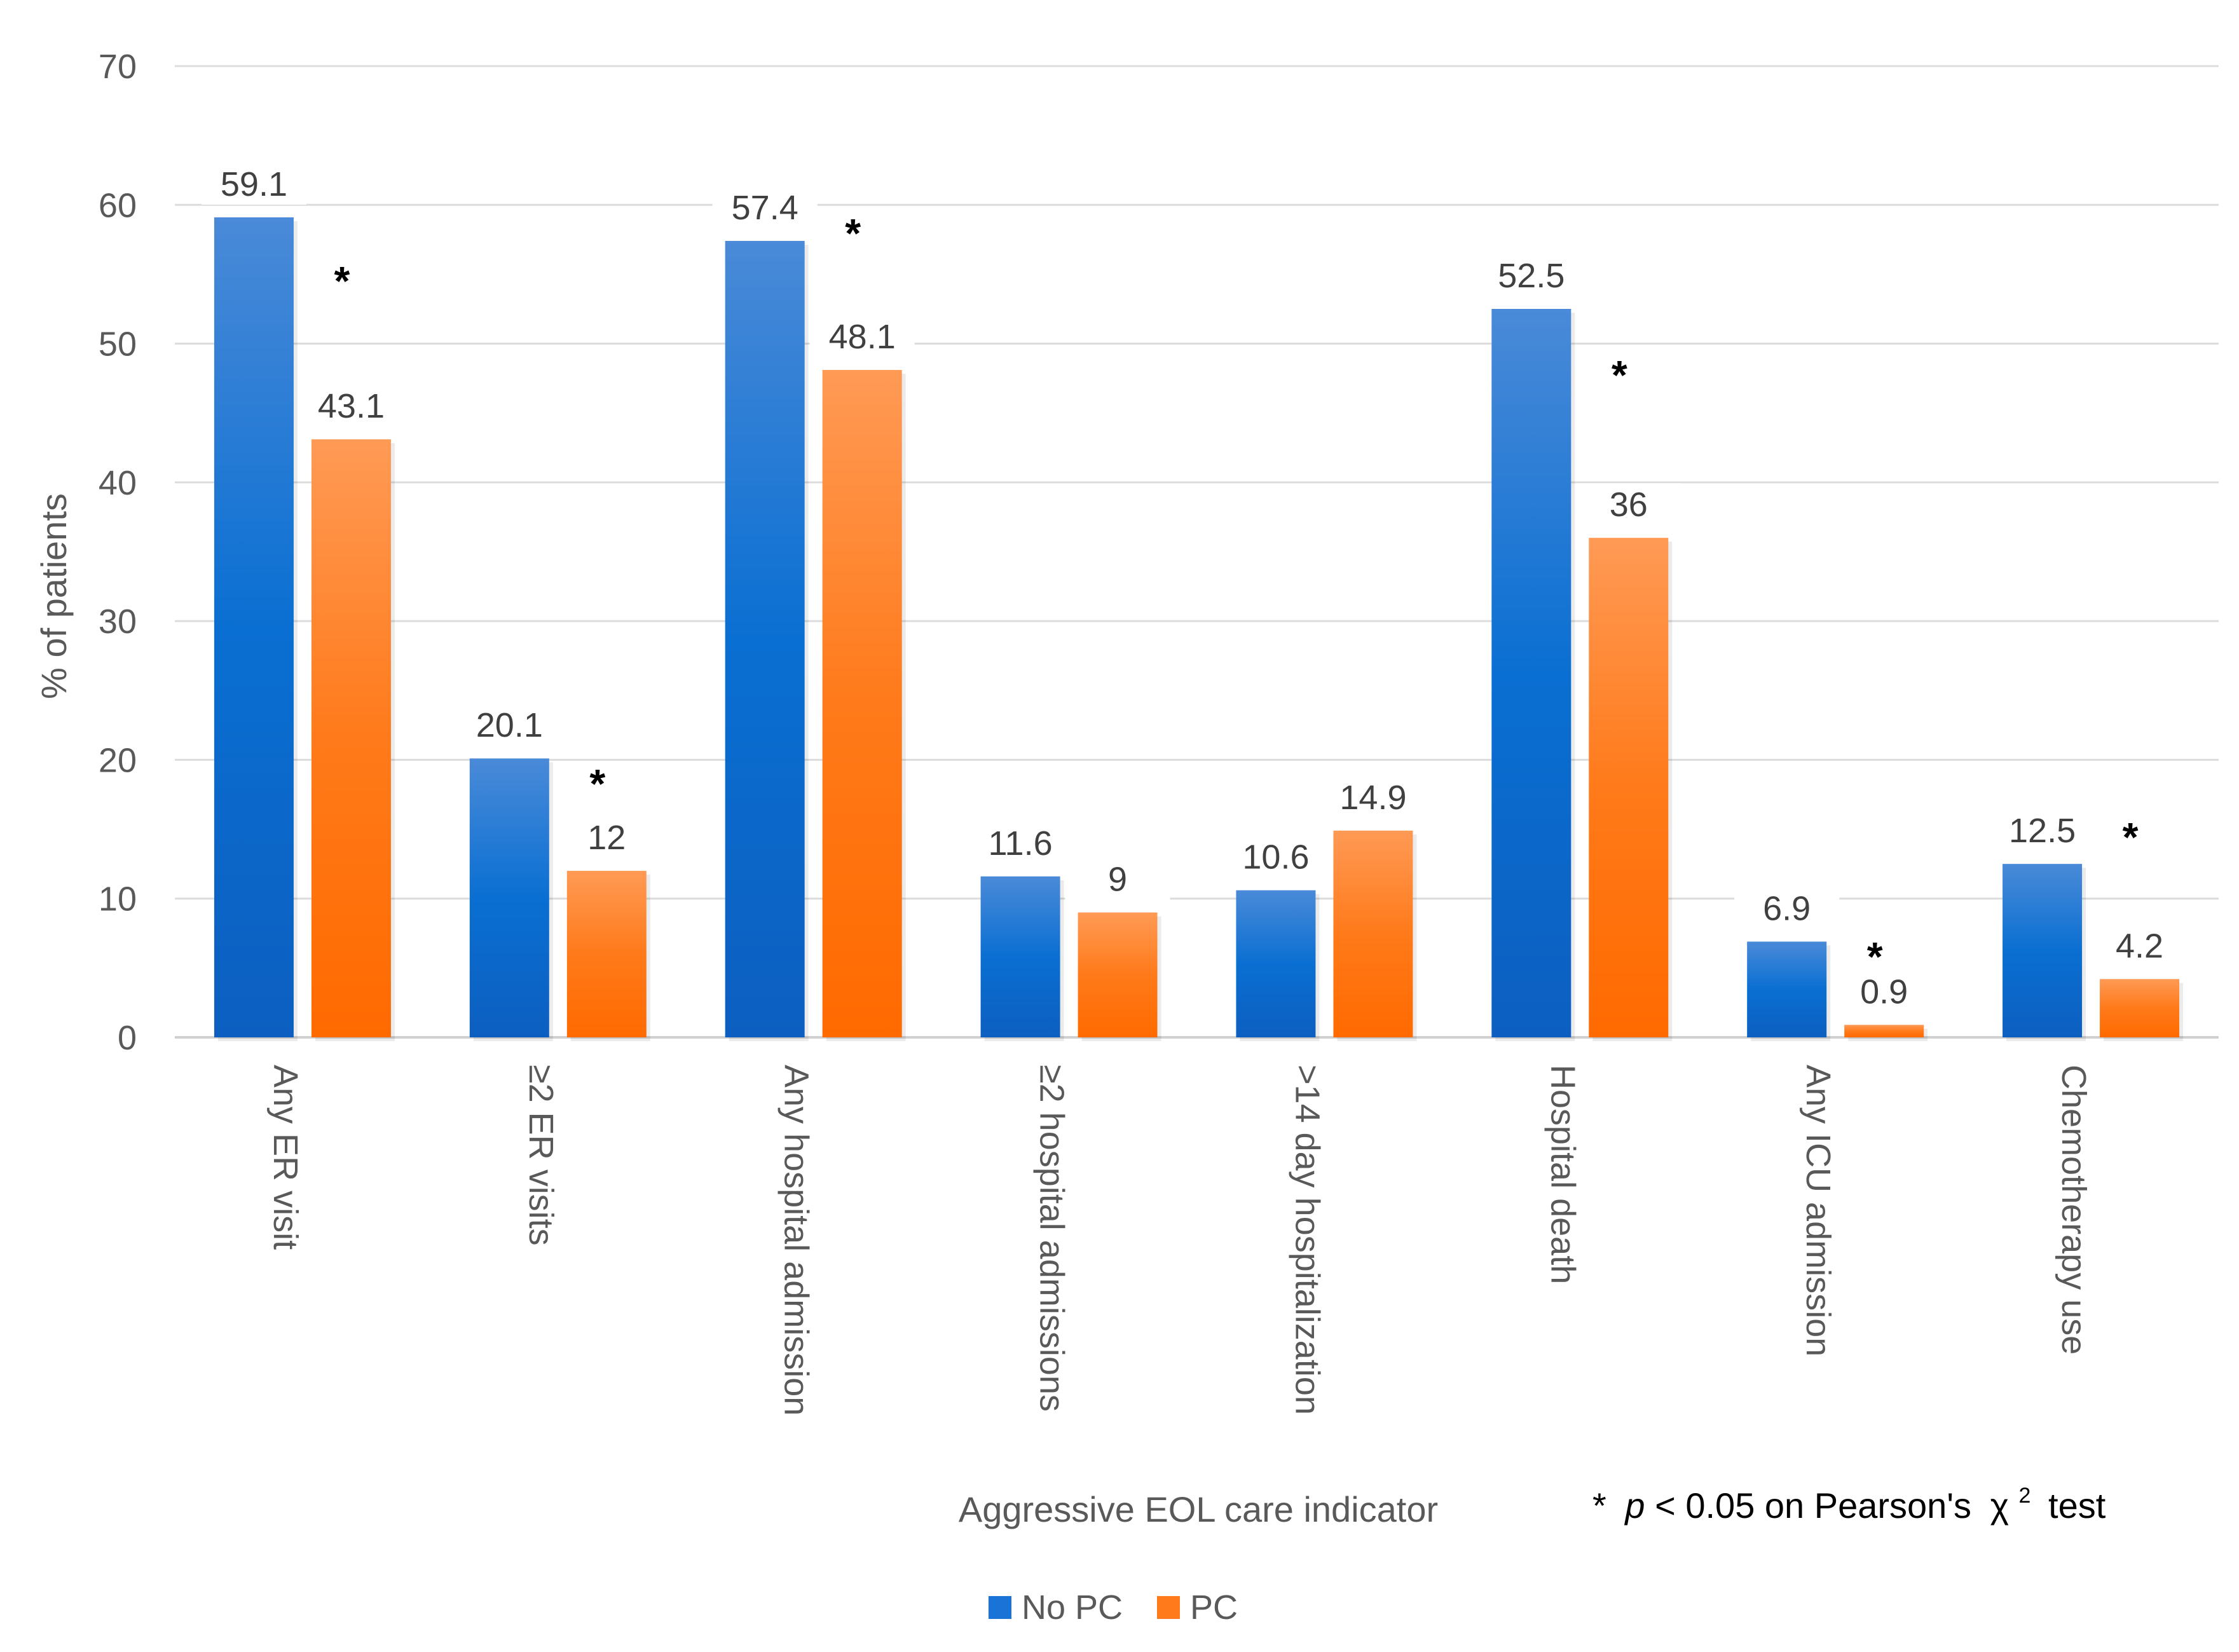  What do you see at coordinates (118, 483) in the screenshot?
I see `y-tick-label: 40` at bounding box center [118, 483].